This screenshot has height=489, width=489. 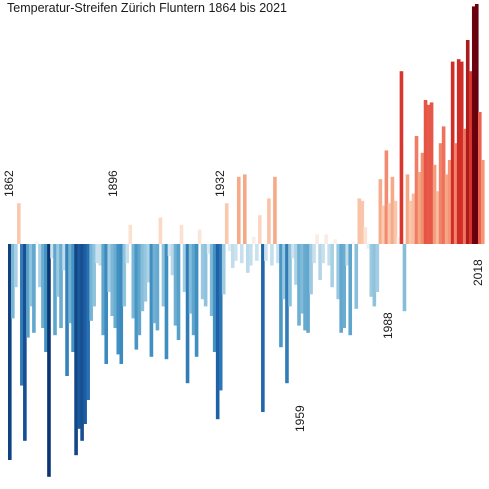 What do you see at coordinates (300, 418) in the screenshot?
I see `year-label: 1959` at bounding box center [300, 418].